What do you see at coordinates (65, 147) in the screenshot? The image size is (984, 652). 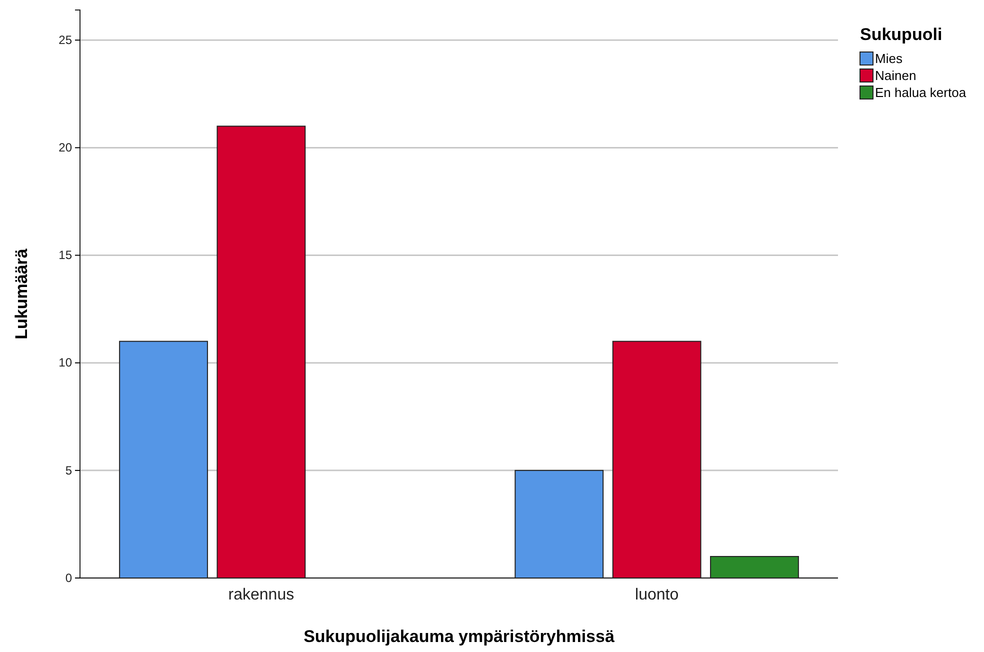 I see `y-tick-label: 20` at bounding box center [65, 147].